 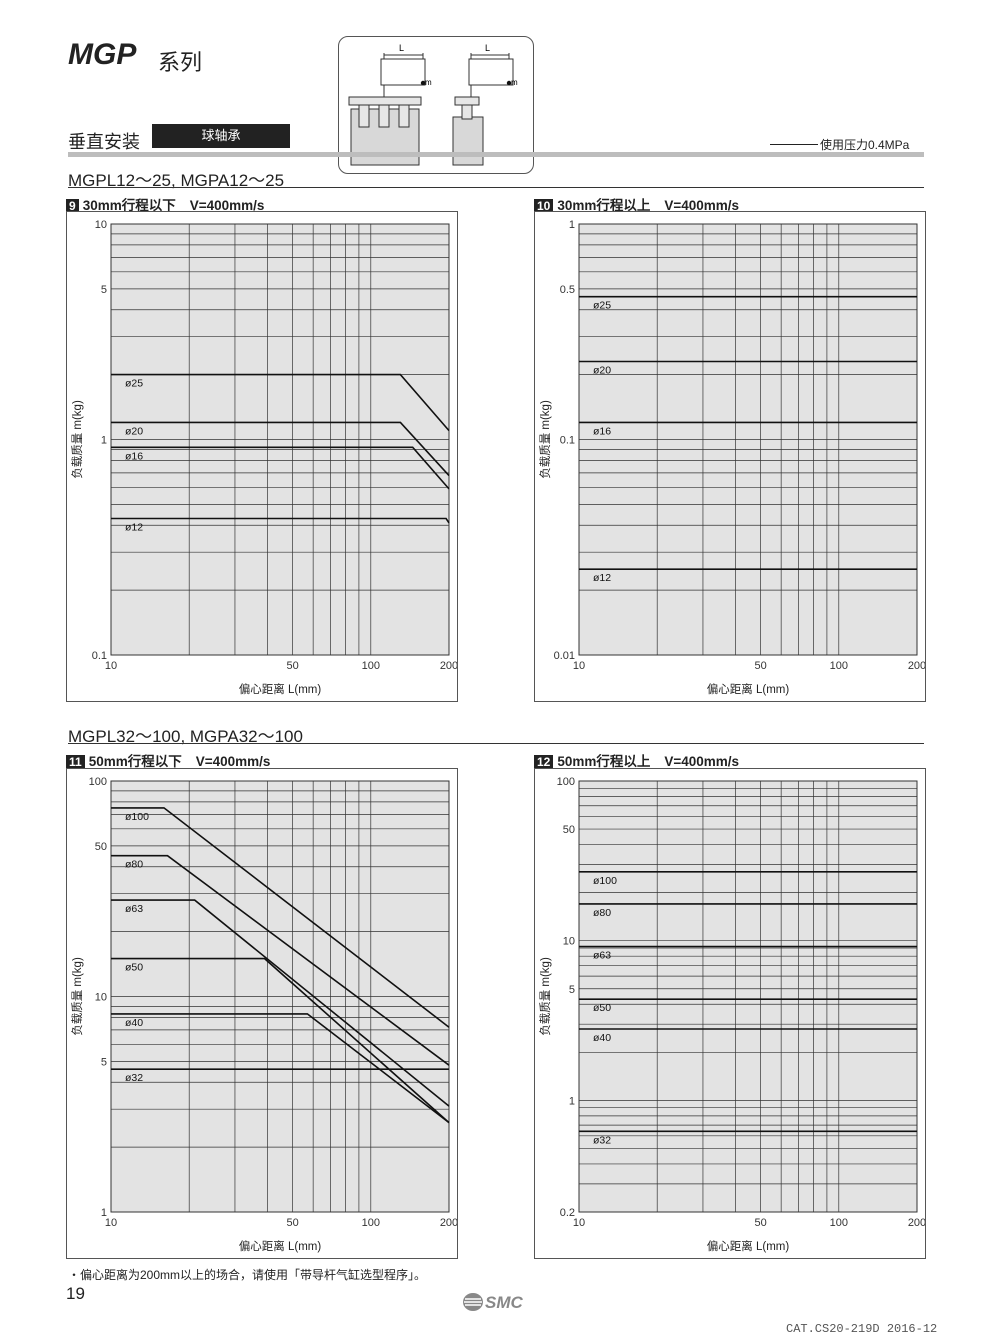 What do you see at coordinates (862, 1329) in the screenshot?
I see `catalog-code: CAT.CS20-219D 2016-12` at bounding box center [862, 1329].